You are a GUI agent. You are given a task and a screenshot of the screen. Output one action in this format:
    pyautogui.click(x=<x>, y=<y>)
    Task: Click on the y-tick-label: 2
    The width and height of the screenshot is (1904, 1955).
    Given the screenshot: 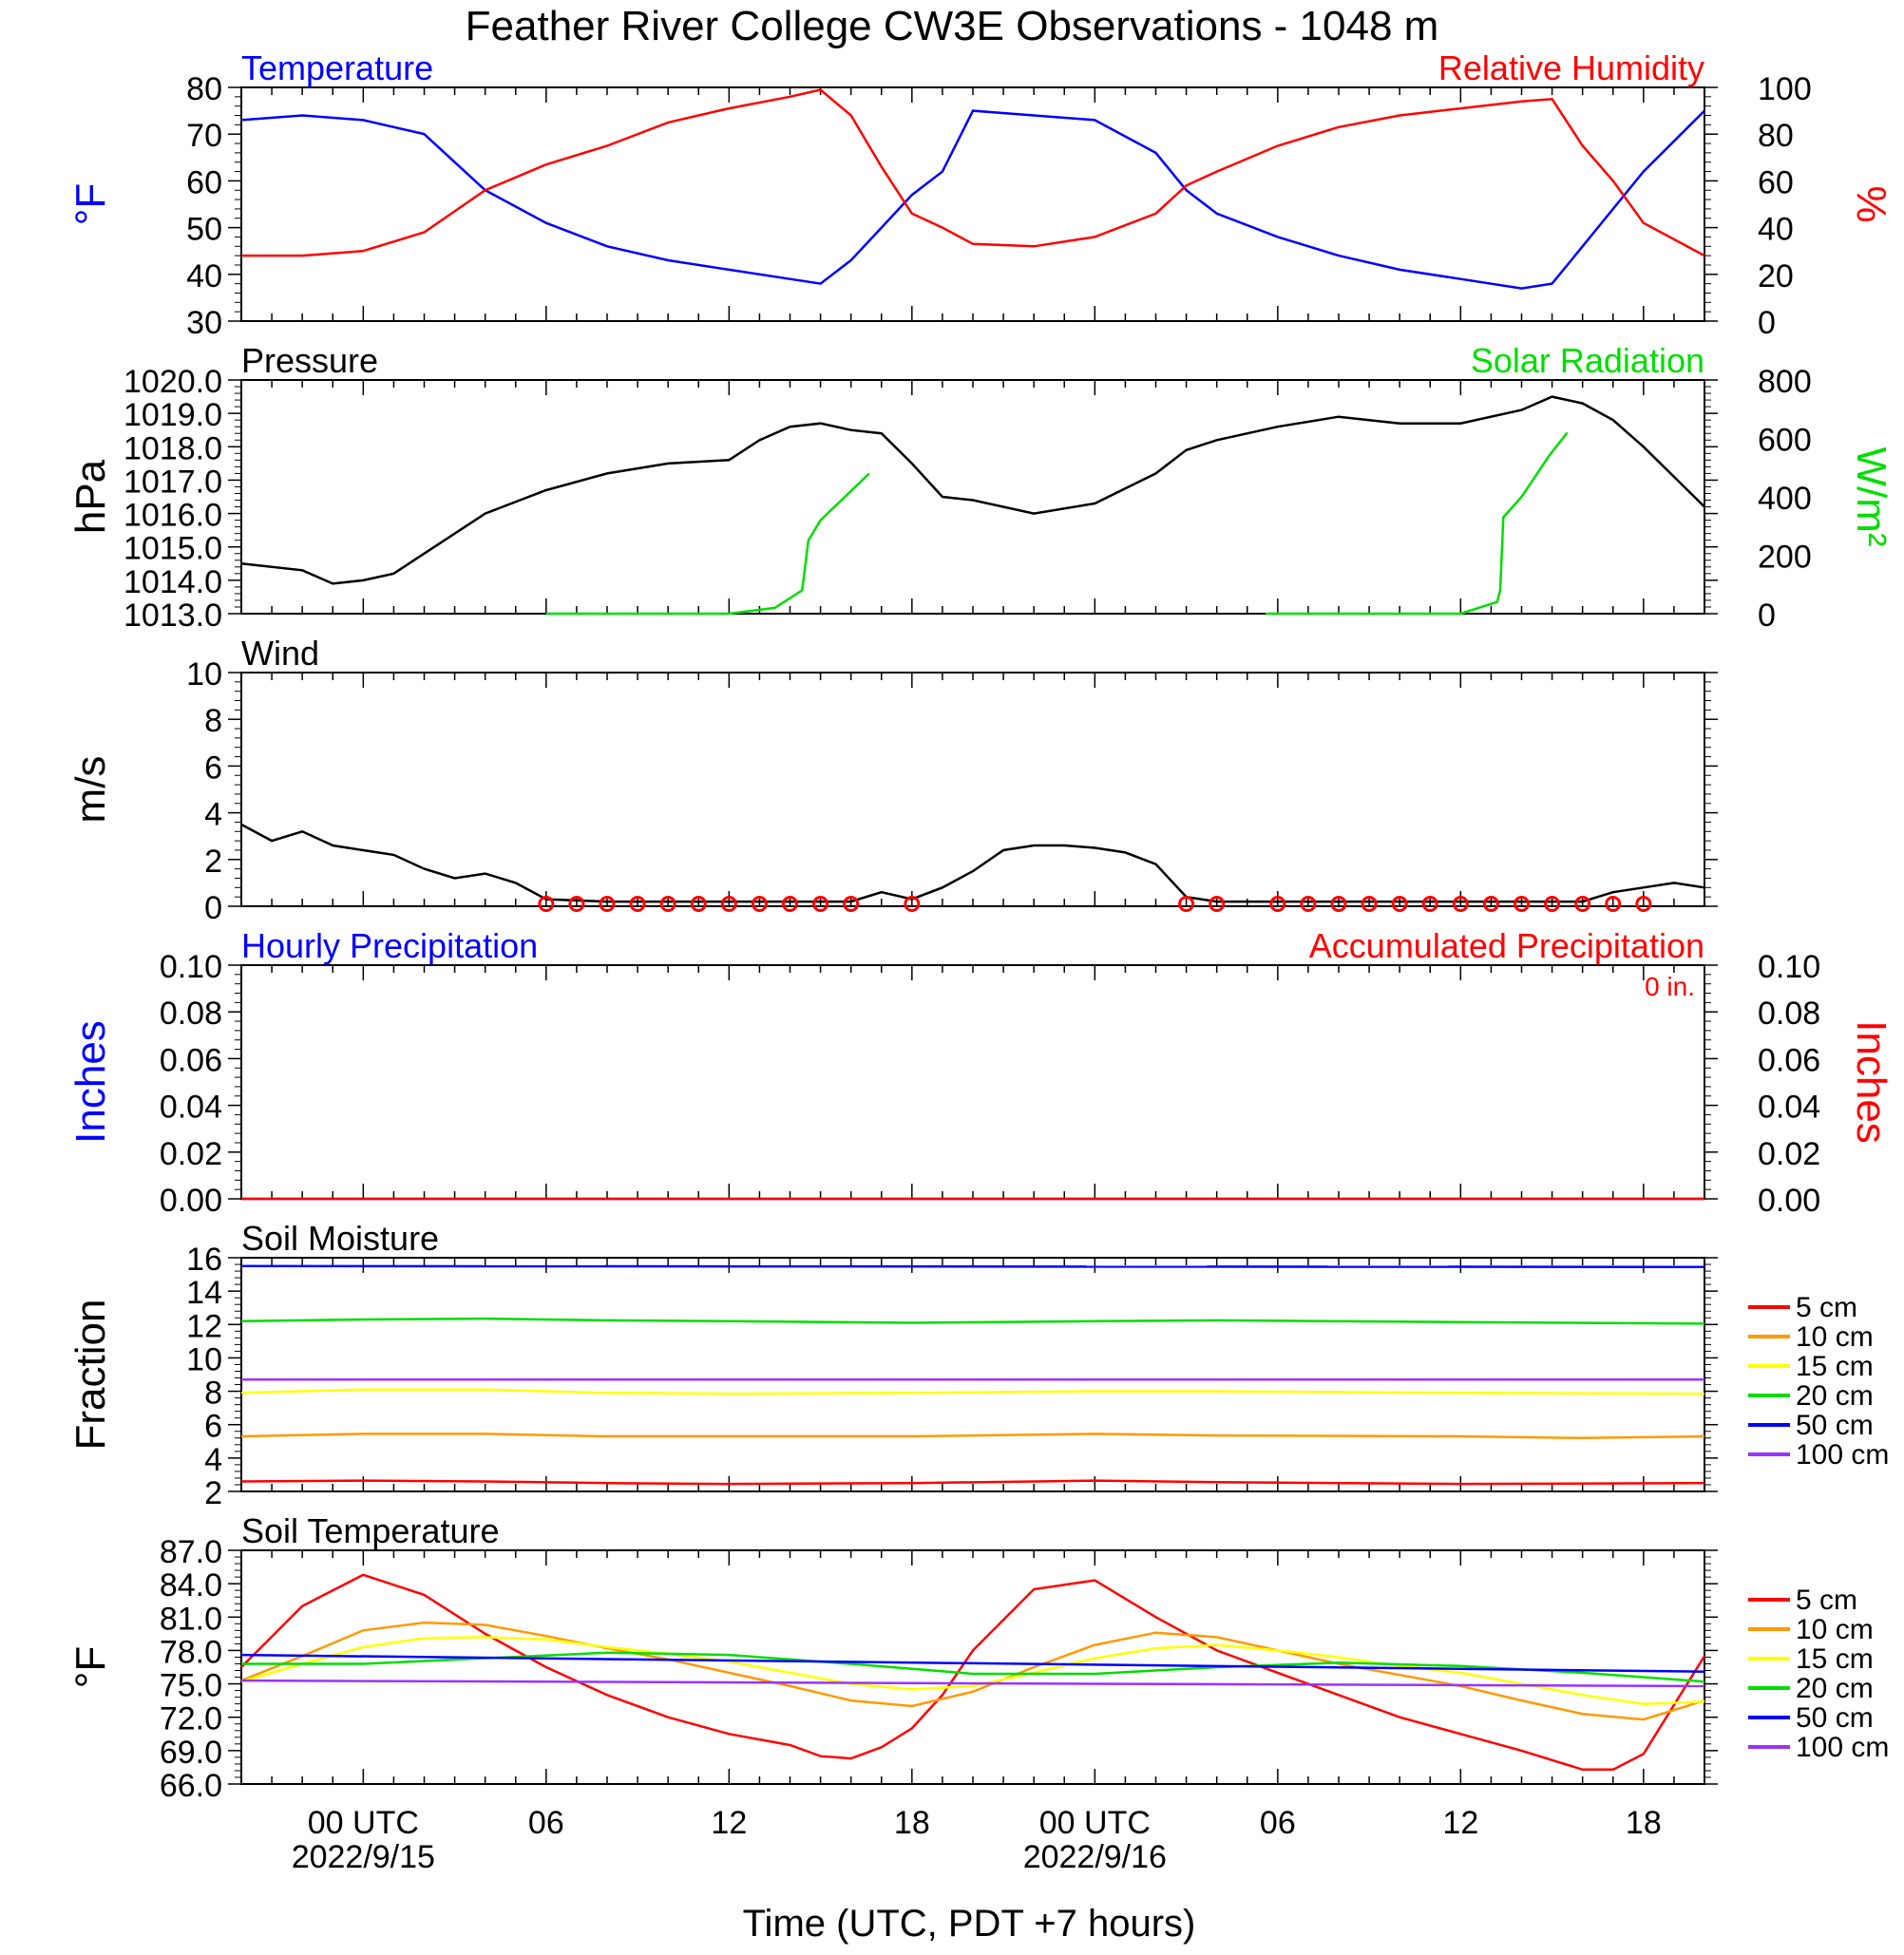 What is the action you would take?
    pyautogui.click(x=213, y=1493)
    